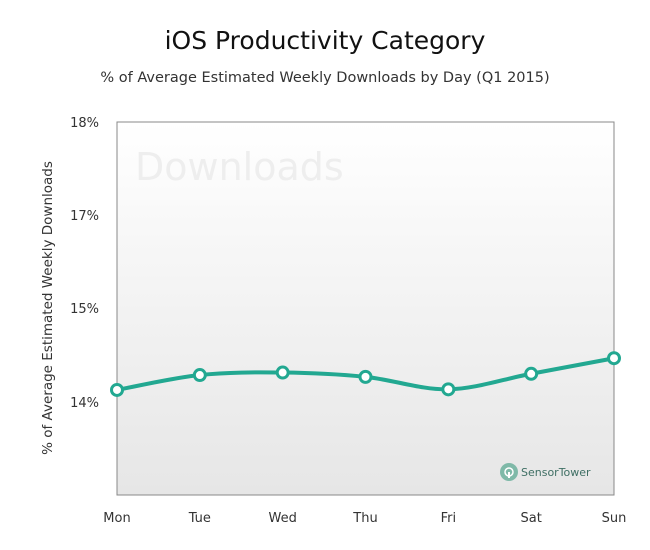 The width and height of the screenshot is (650, 550). I want to click on x-axis-ticks: Mon Tue Wed Thu Fri Sat Sun, so click(364, 518).